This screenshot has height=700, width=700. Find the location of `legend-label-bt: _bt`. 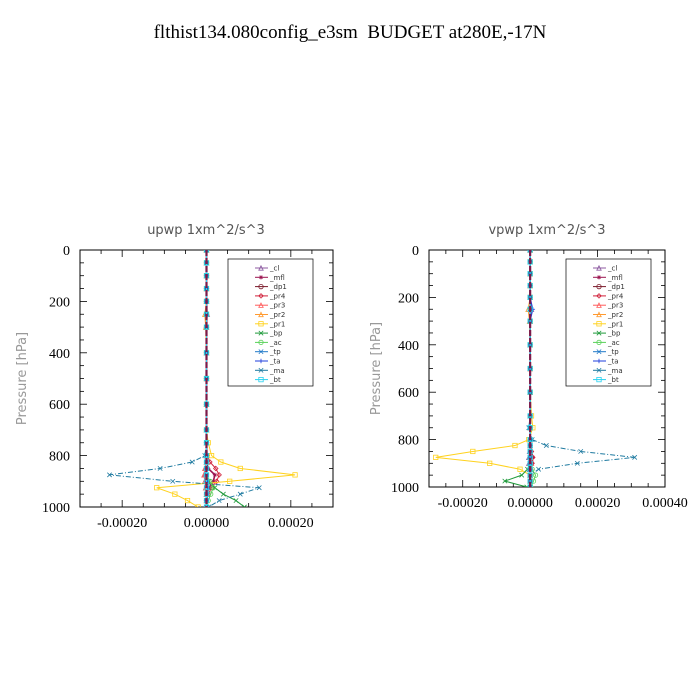

legend-label-bt: _bt is located at coordinates (275, 380).